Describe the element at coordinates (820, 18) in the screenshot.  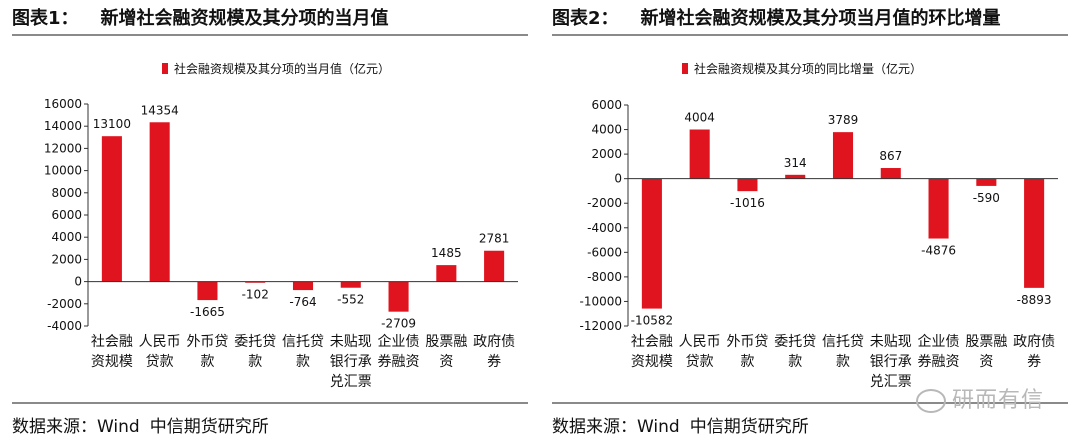
I see `chart-title-text: 新增社会融资规模及其分项当月值的环比增量` at that location.